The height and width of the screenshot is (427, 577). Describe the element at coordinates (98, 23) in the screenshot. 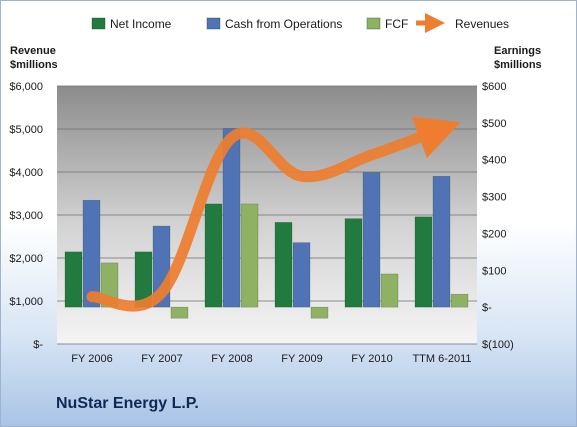

I see `legend-swatch-net-income` at that location.